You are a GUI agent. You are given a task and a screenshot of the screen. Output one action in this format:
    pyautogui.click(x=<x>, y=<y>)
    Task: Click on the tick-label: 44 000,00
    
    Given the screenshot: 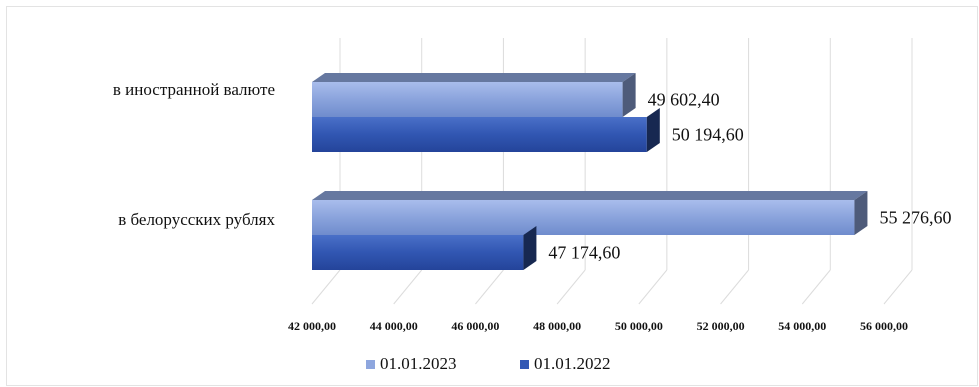 What is the action you would take?
    pyautogui.click(x=394, y=326)
    